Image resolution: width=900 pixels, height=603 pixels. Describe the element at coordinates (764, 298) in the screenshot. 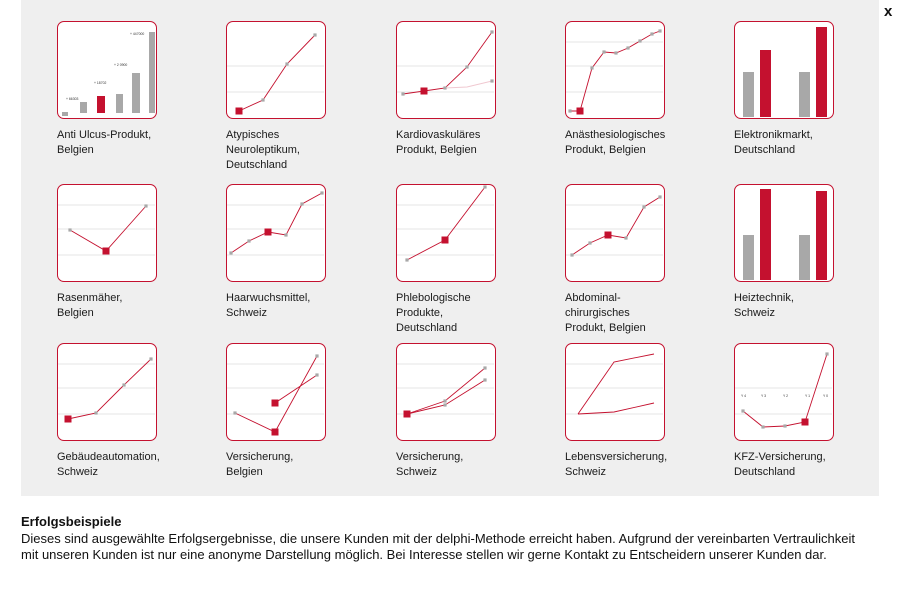

I see `caption-line: Heiztechnik,` at that location.